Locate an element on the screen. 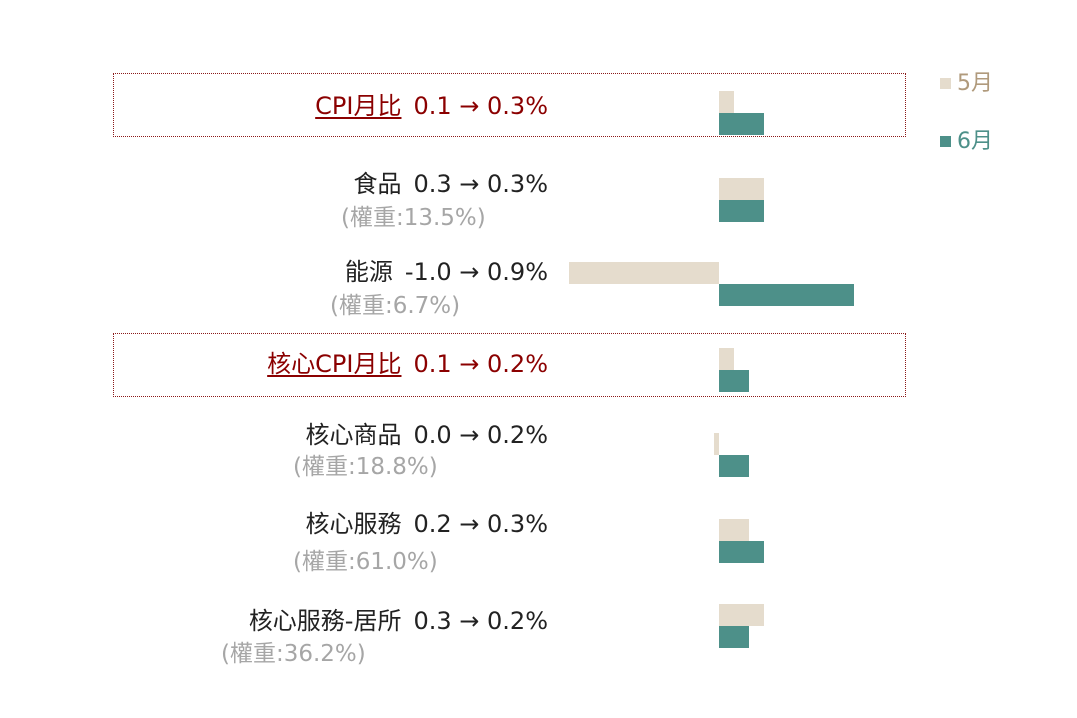  category-name: 核心商品 is located at coordinates (353, 435).